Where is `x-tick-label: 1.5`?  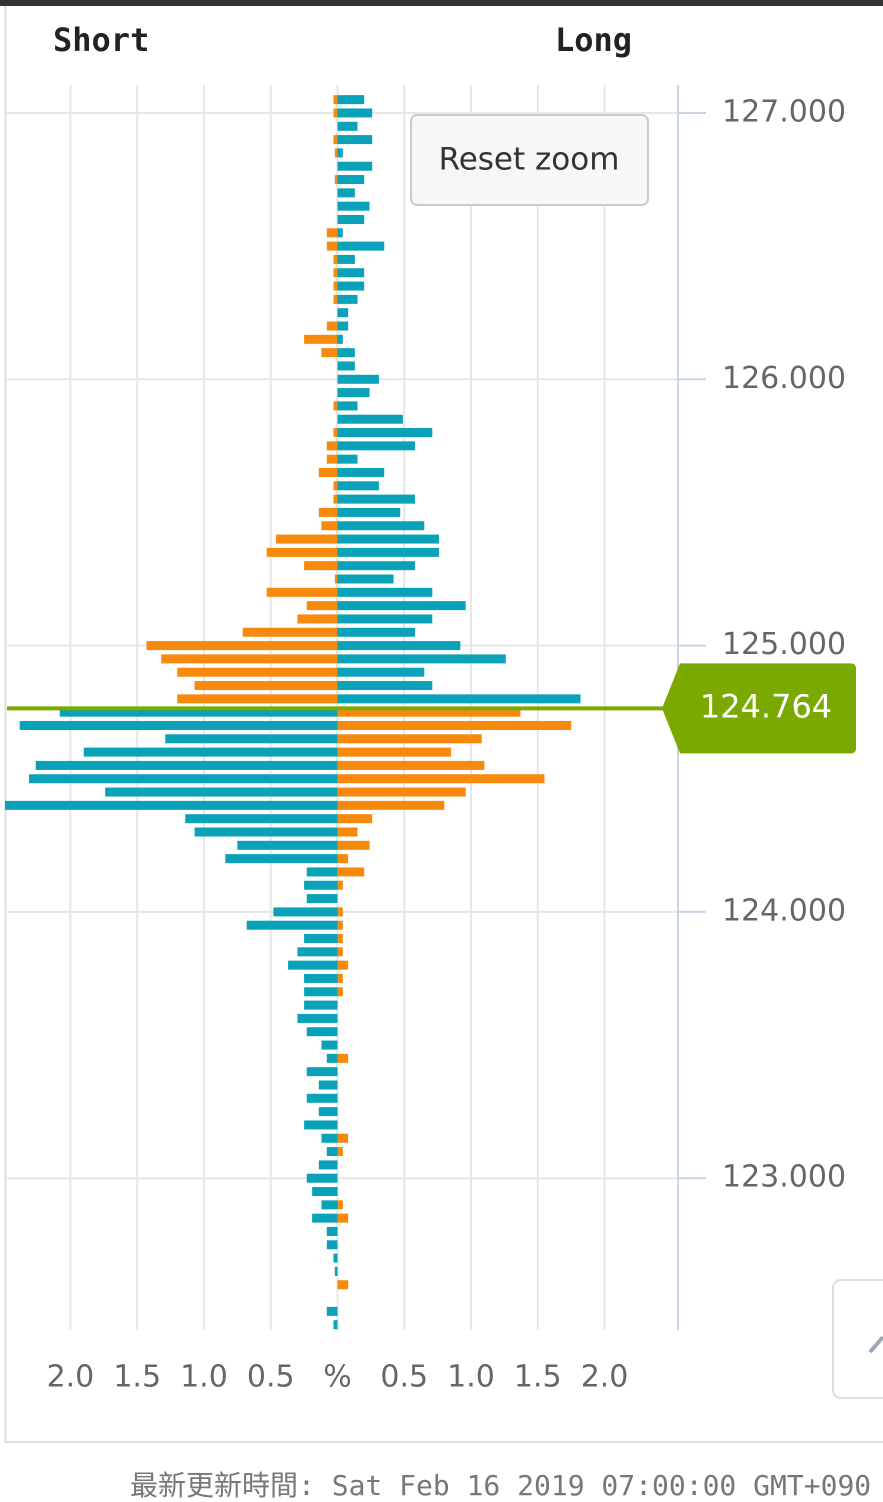 x-tick-label: 1.5 is located at coordinates (538, 1377).